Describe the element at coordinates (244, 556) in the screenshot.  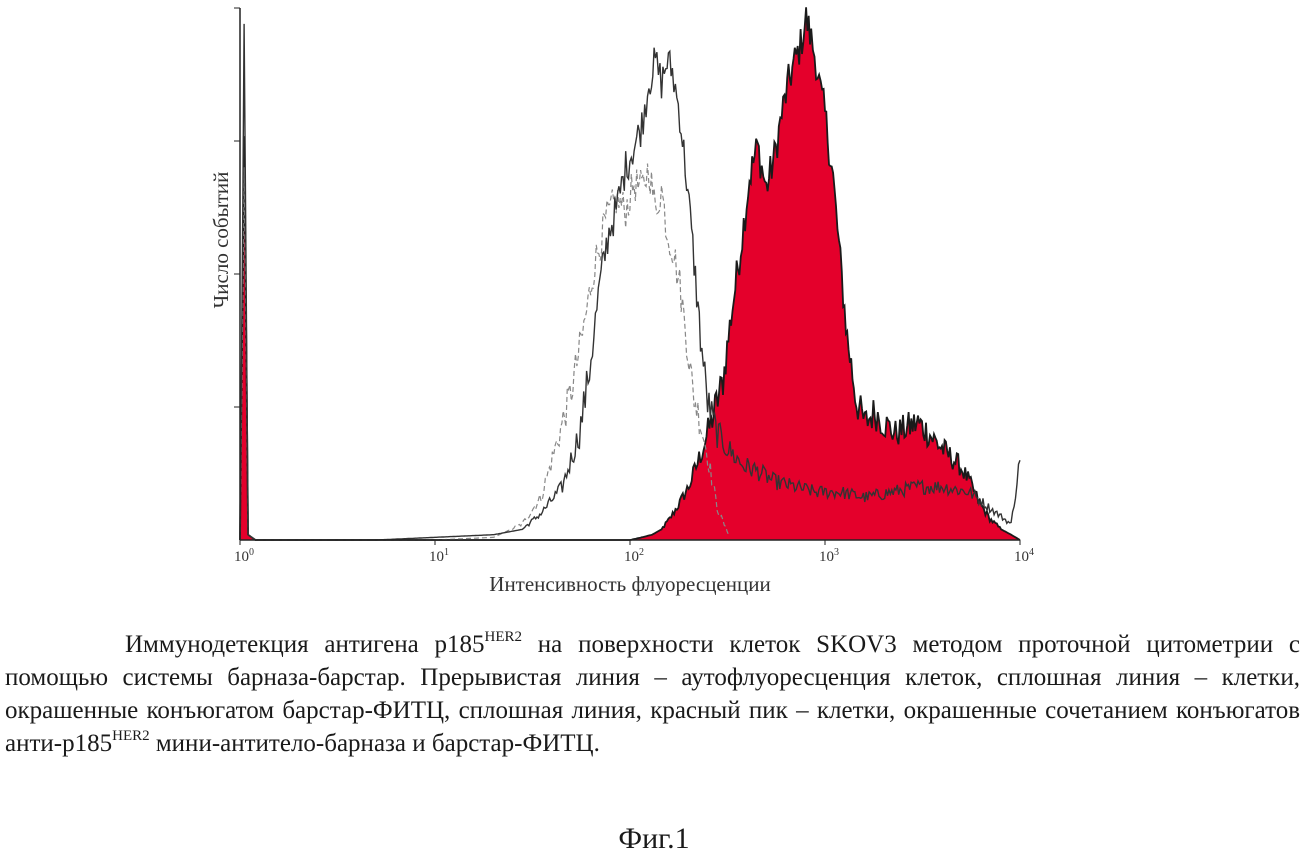
I see `x-tick-label: 10⁰` at that location.